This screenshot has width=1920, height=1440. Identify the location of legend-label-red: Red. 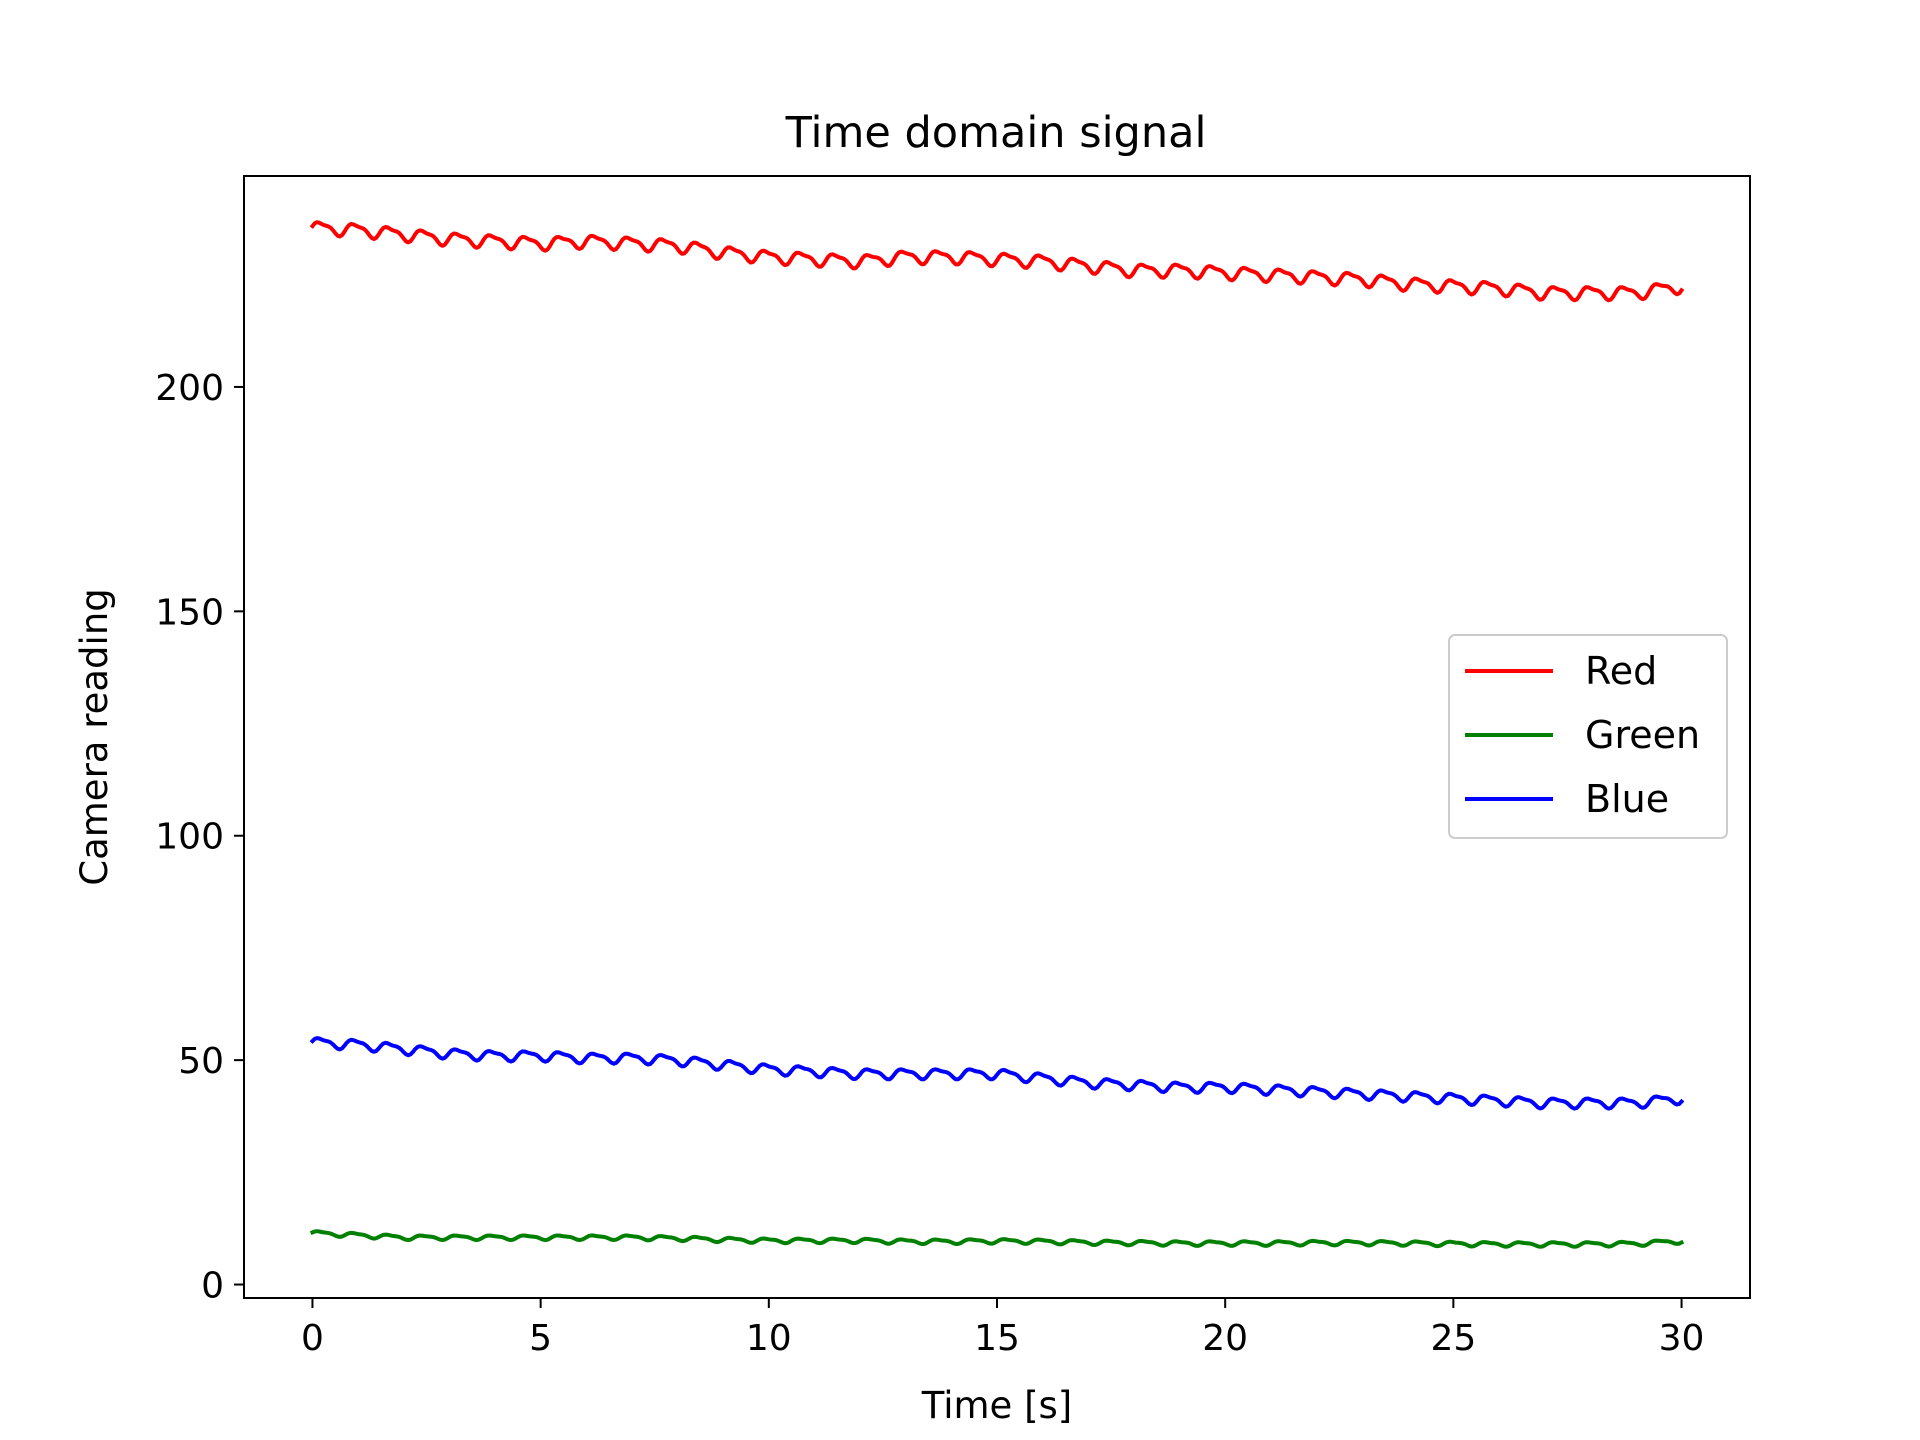
(1621, 671).